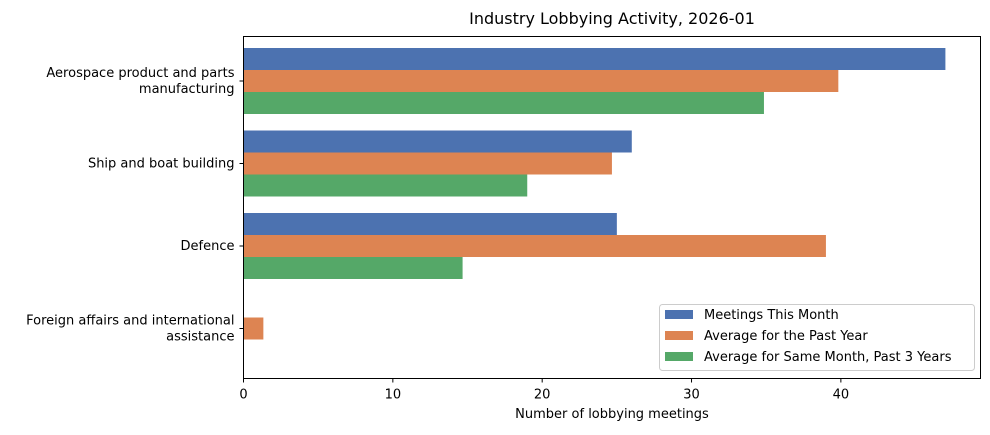  Describe the element at coordinates (161, 164) in the screenshot. I see `y-tick-label: Ship and boat building` at that location.